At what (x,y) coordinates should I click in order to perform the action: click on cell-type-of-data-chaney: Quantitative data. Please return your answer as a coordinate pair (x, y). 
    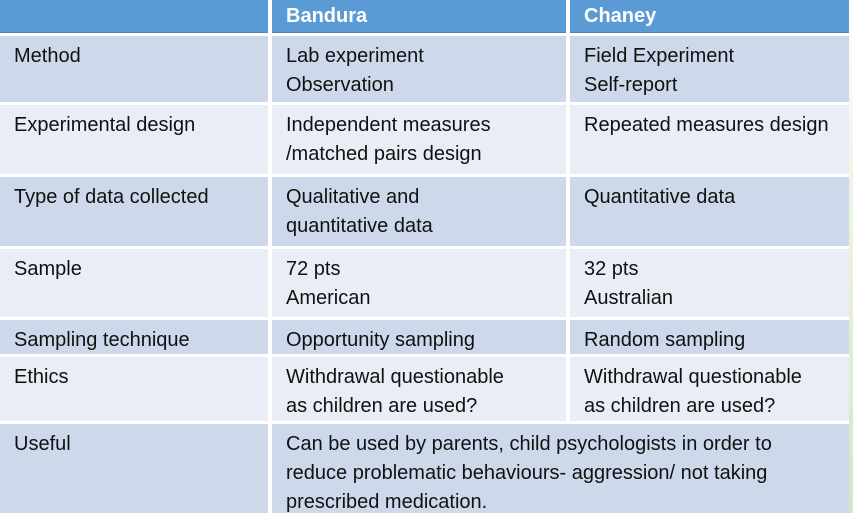
    Looking at the image, I should click on (709, 211).